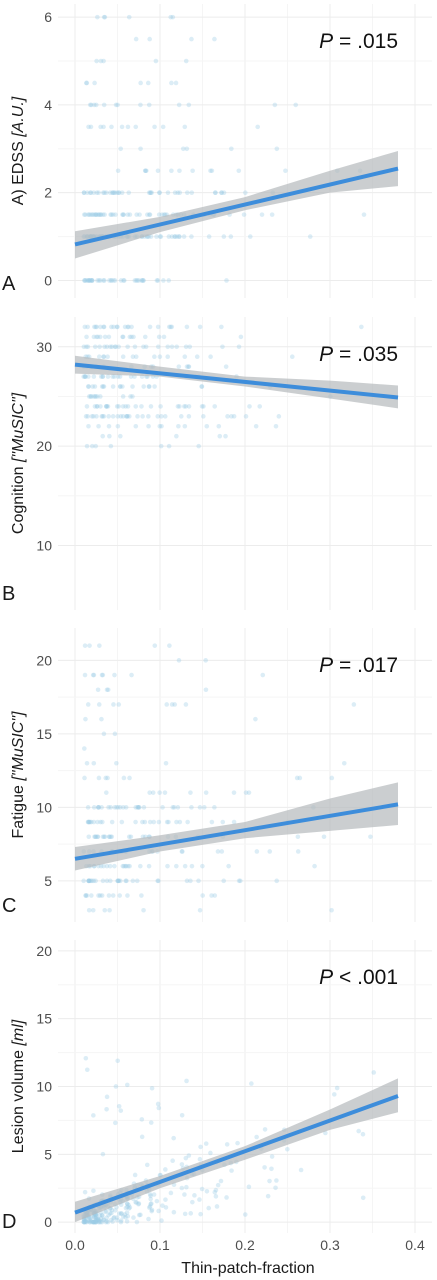  What do you see at coordinates (44, 1019) in the screenshot?
I see `y-tick-label: 15` at bounding box center [44, 1019].